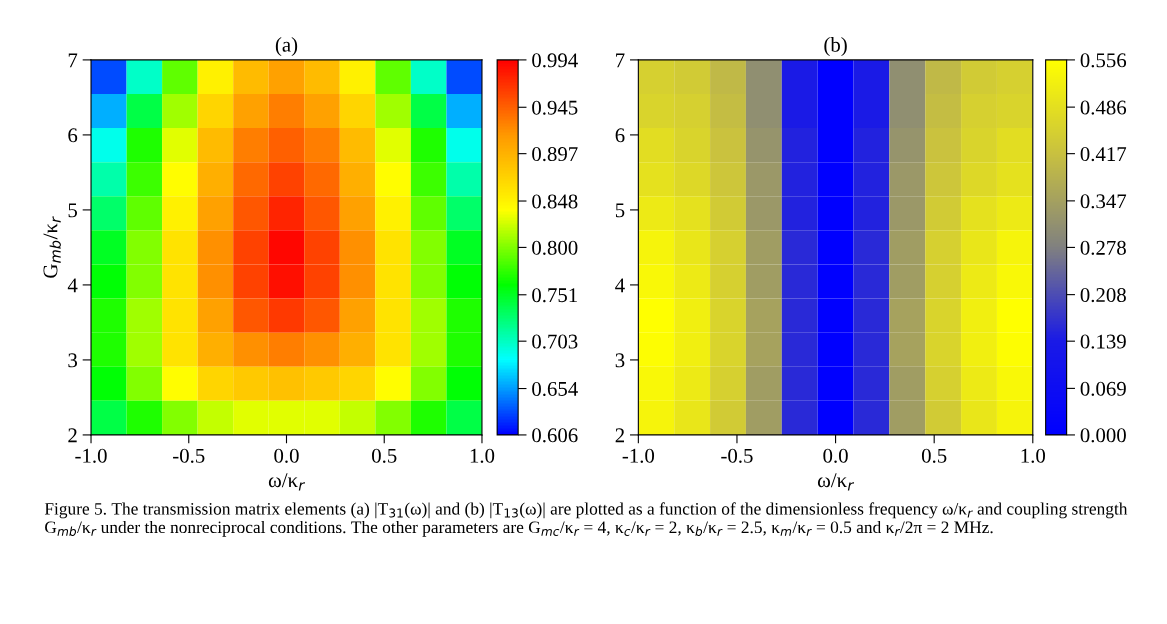  What do you see at coordinates (1103, 435) in the screenshot?
I see `color-bar-label: 0.000` at bounding box center [1103, 435].